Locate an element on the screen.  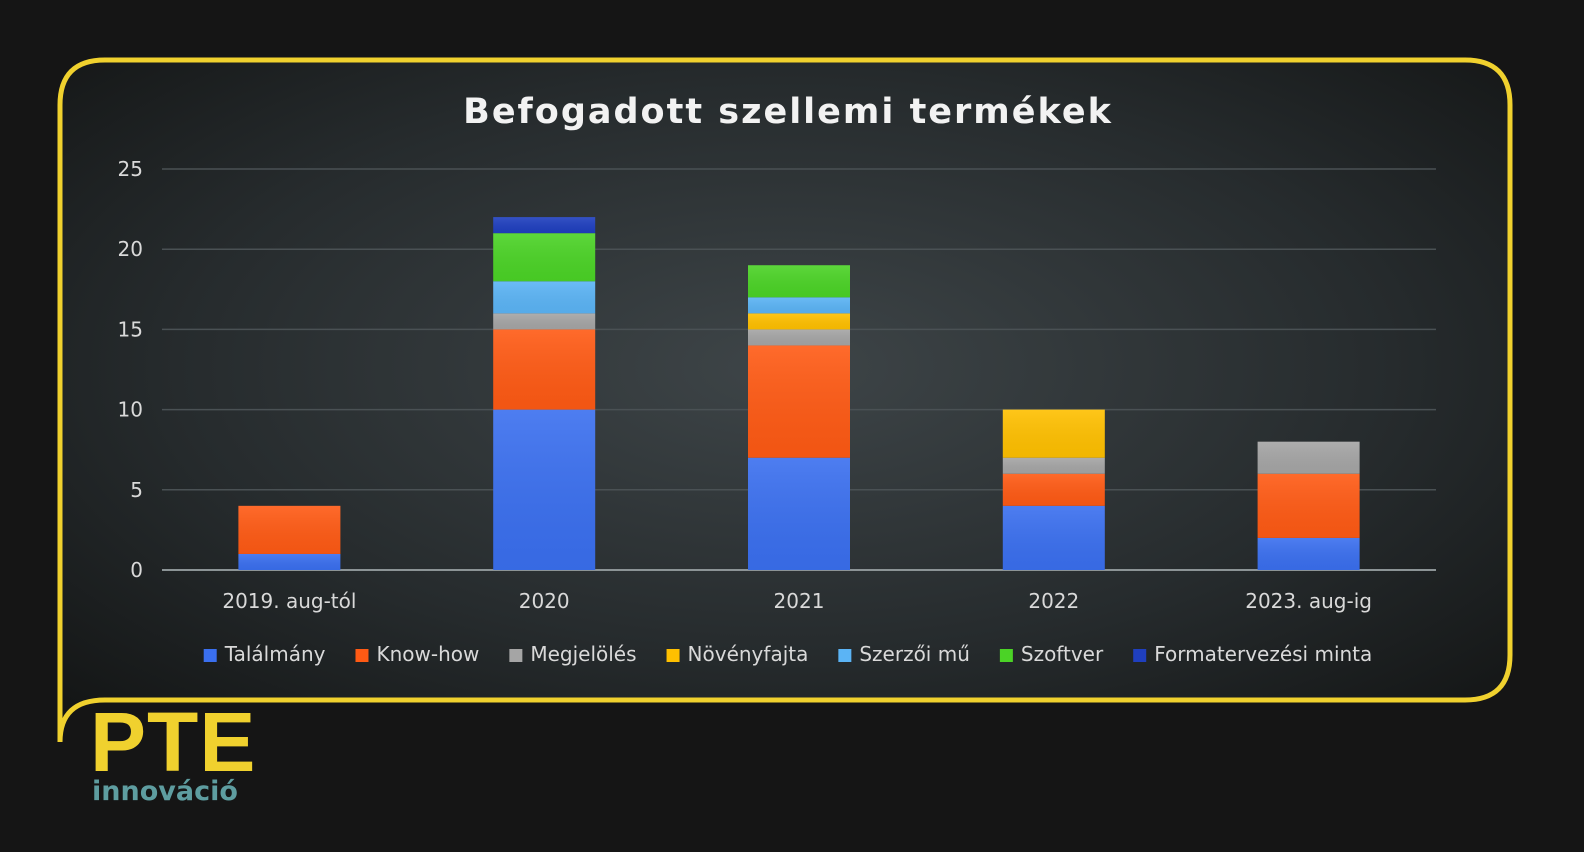
y-tick-label: 5 is located at coordinates (136, 490).